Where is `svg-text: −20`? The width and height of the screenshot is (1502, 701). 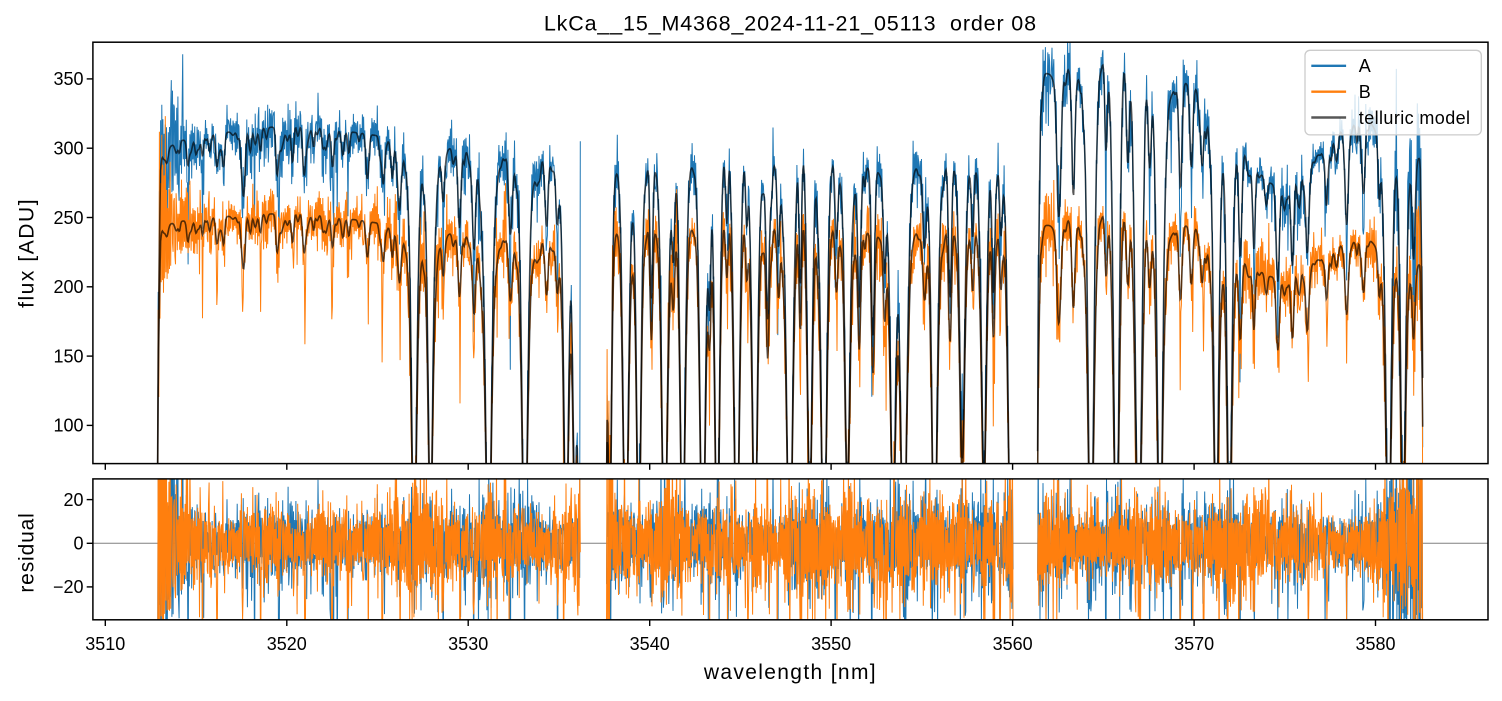 svg-text: −20 is located at coordinates (68, 587).